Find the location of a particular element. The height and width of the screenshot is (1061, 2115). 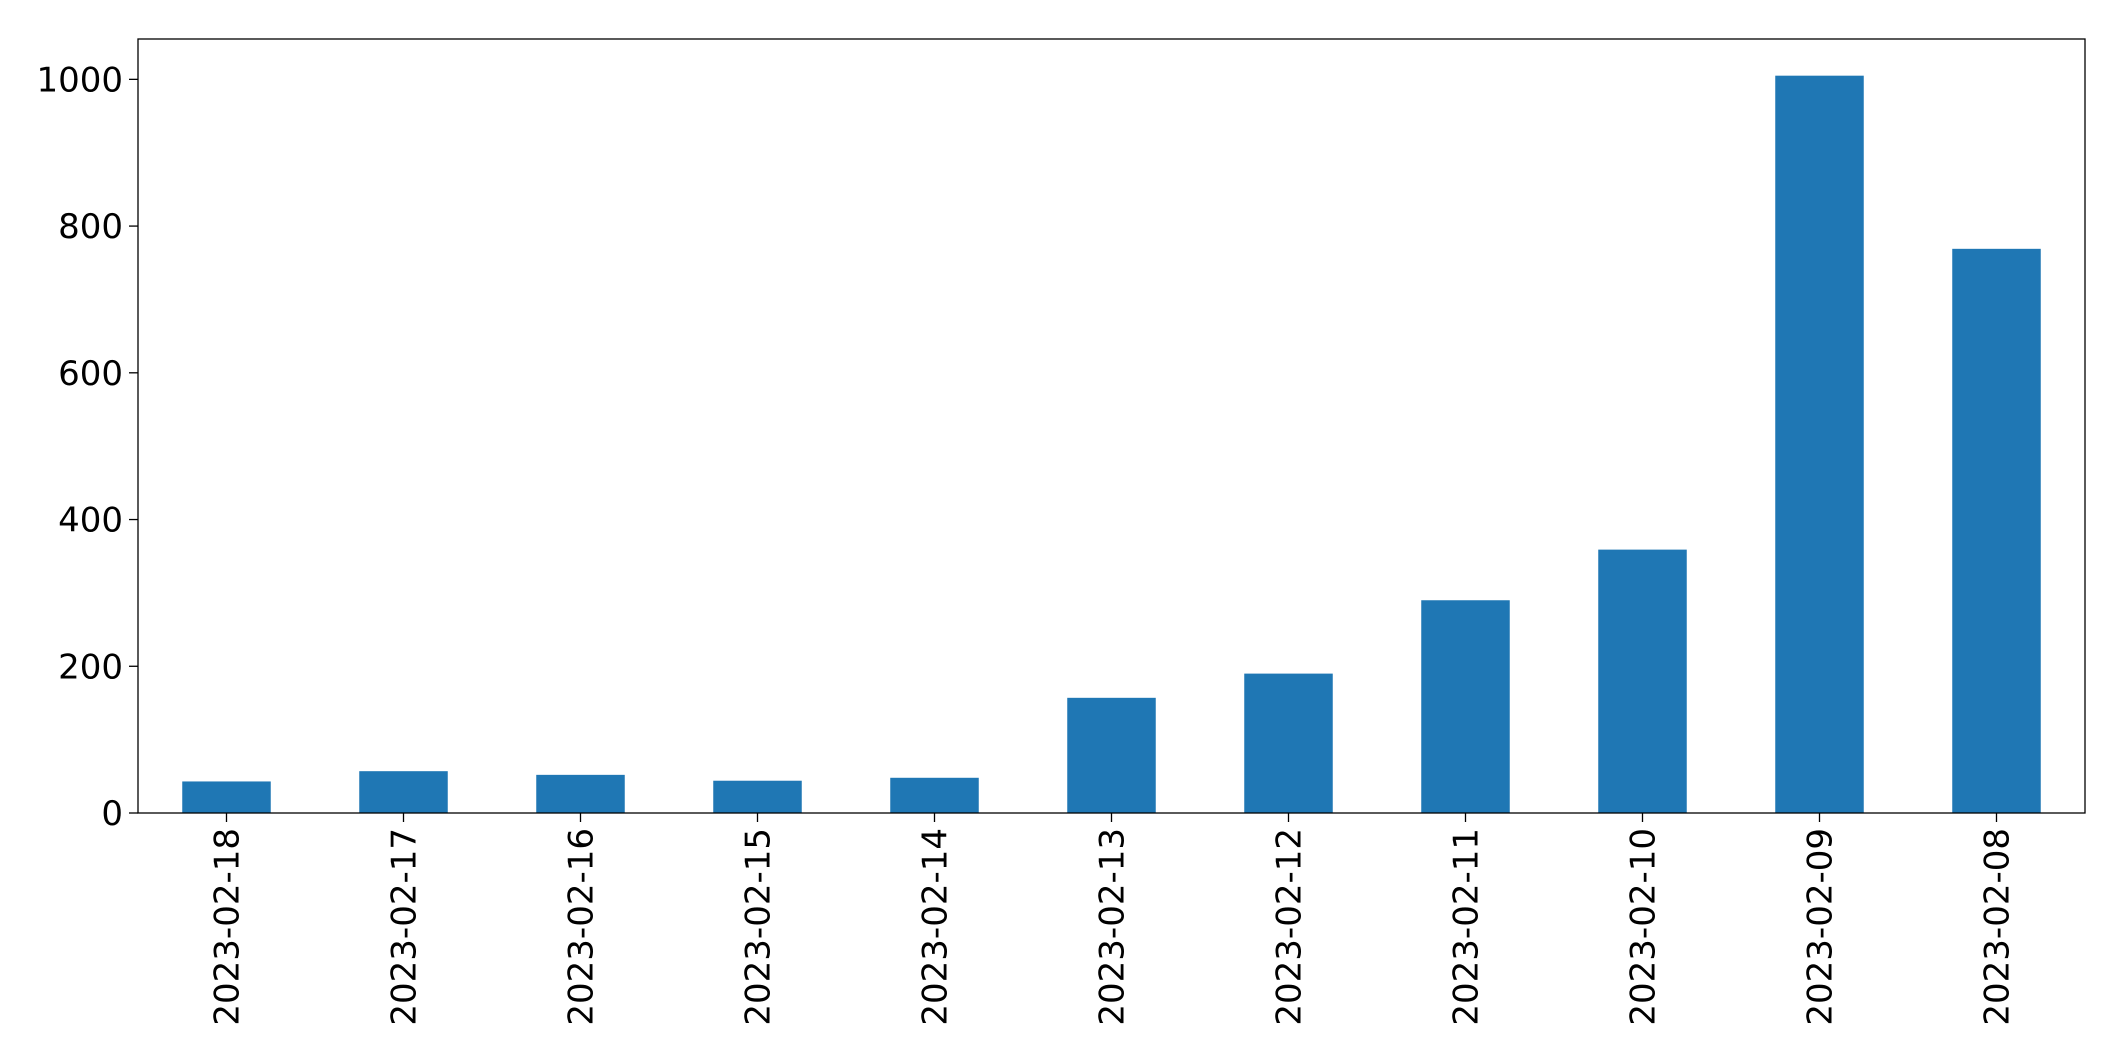

y-tick-label: 0 is located at coordinates (112, 814).